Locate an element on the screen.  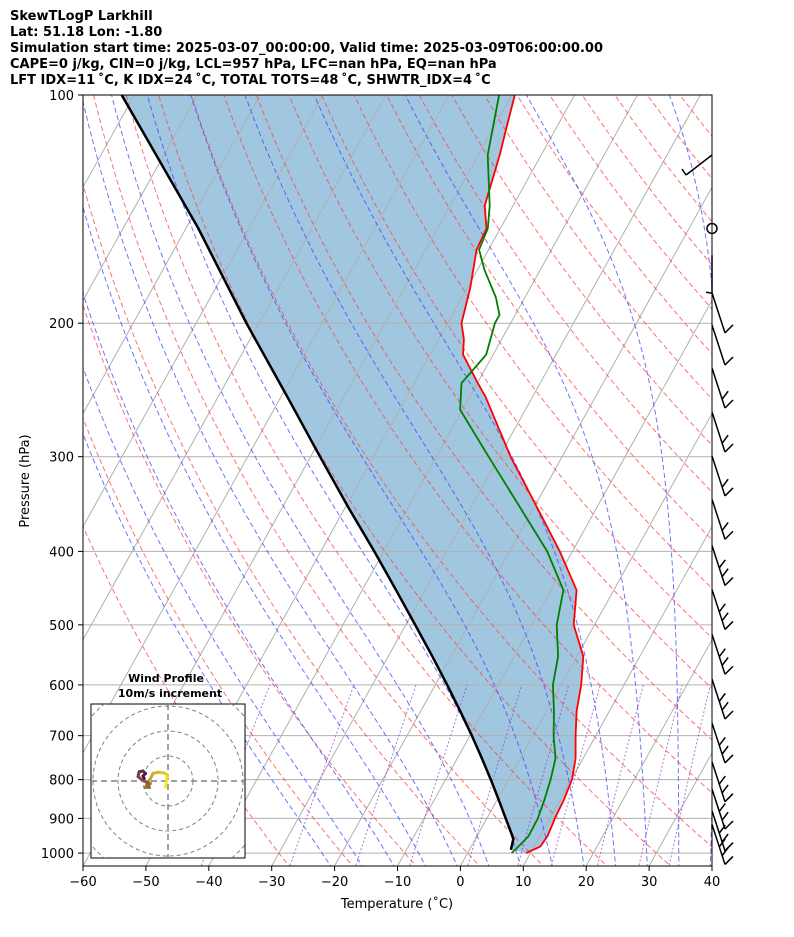
isotherm--100 is located at coordinates (172, 255).